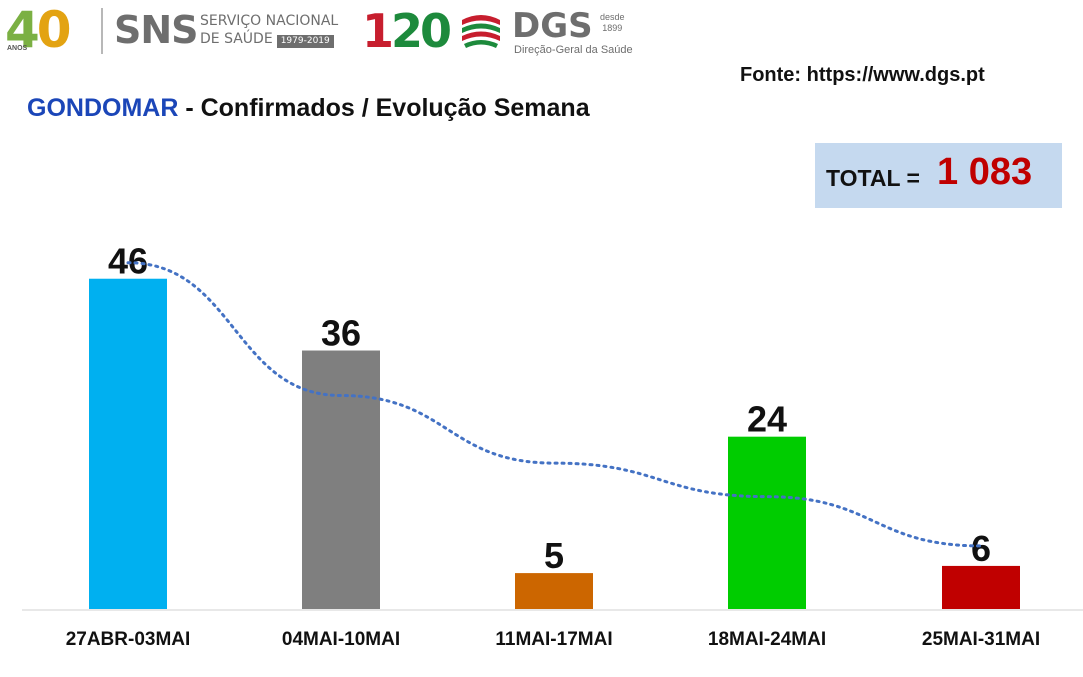  I want to click on dgs-year: 1899, so click(612, 28).